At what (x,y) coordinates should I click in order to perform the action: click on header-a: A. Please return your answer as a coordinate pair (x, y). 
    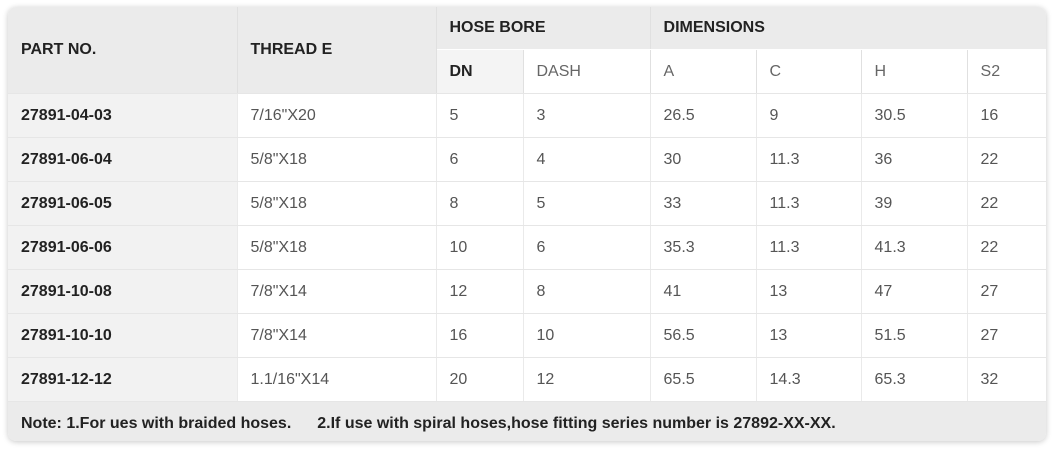
    Looking at the image, I should click on (703, 71).